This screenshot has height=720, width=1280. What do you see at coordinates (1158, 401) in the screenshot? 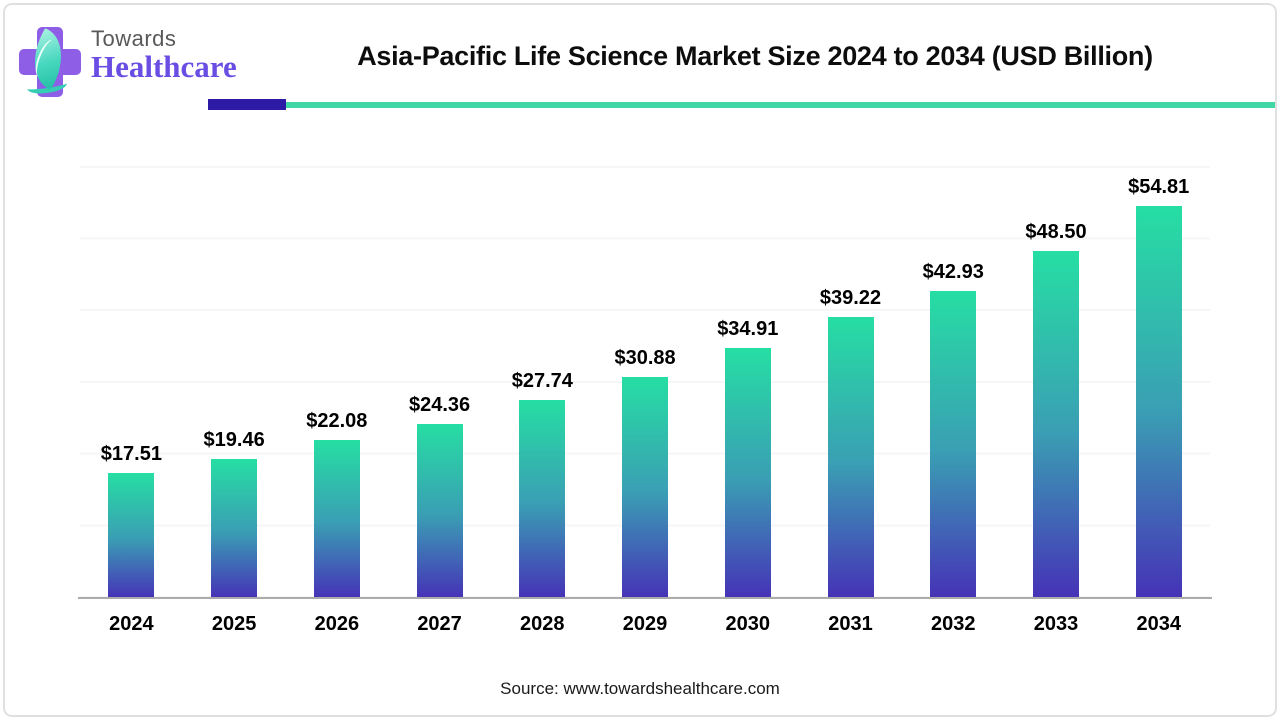
I see `bar-2034` at bounding box center [1158, 401].